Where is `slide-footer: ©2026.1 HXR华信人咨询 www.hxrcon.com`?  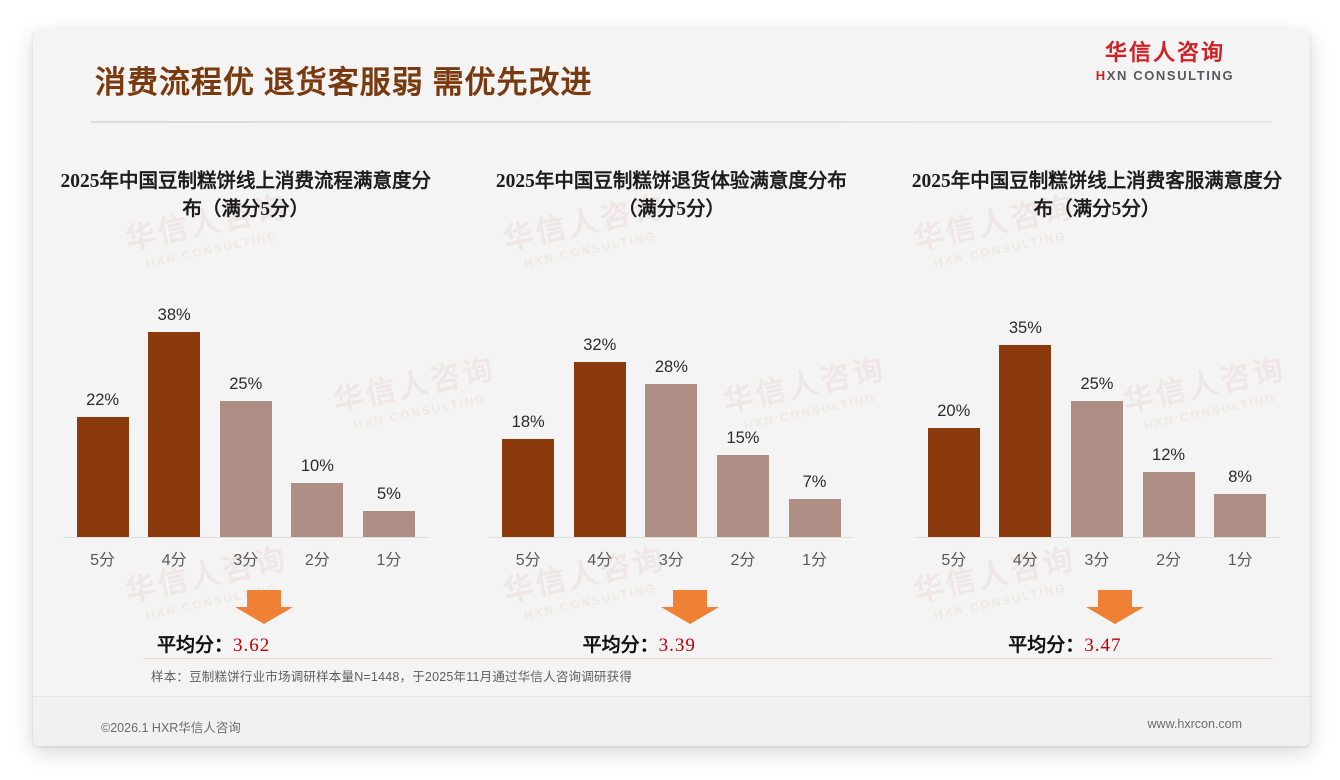
slide-footer: ©2026.1 HXR华信人咨询 www.hxrcon.com is located at coordinates (671, 721).